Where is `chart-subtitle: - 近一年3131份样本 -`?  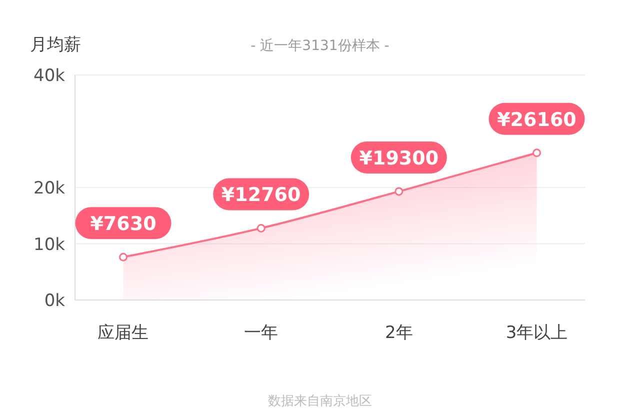 chart-subtitle: - 近一年3131份样本 - is located at coordinates (320, 46).